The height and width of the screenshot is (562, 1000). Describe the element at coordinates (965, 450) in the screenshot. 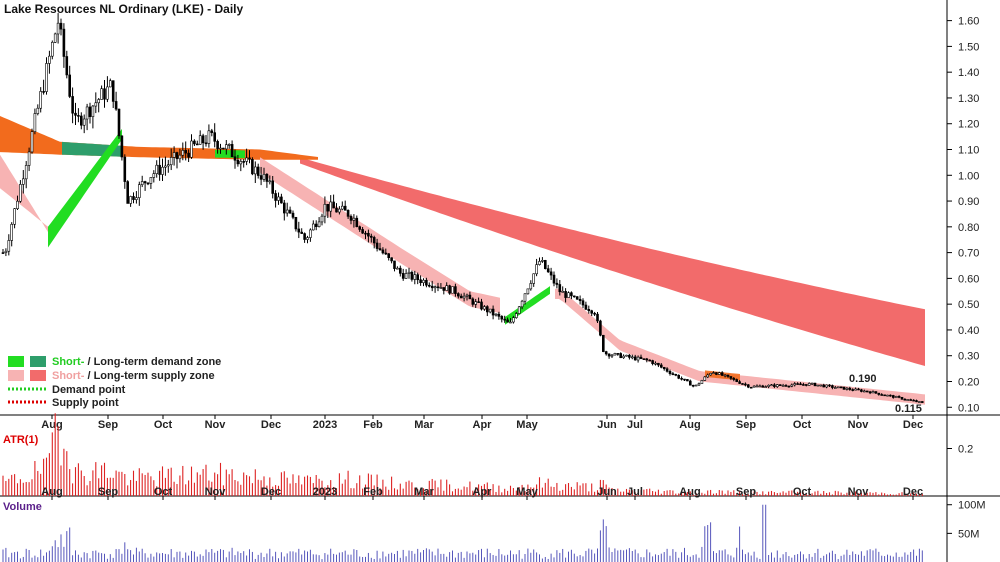

I see `atr-tick-label: 0.2` at that location.